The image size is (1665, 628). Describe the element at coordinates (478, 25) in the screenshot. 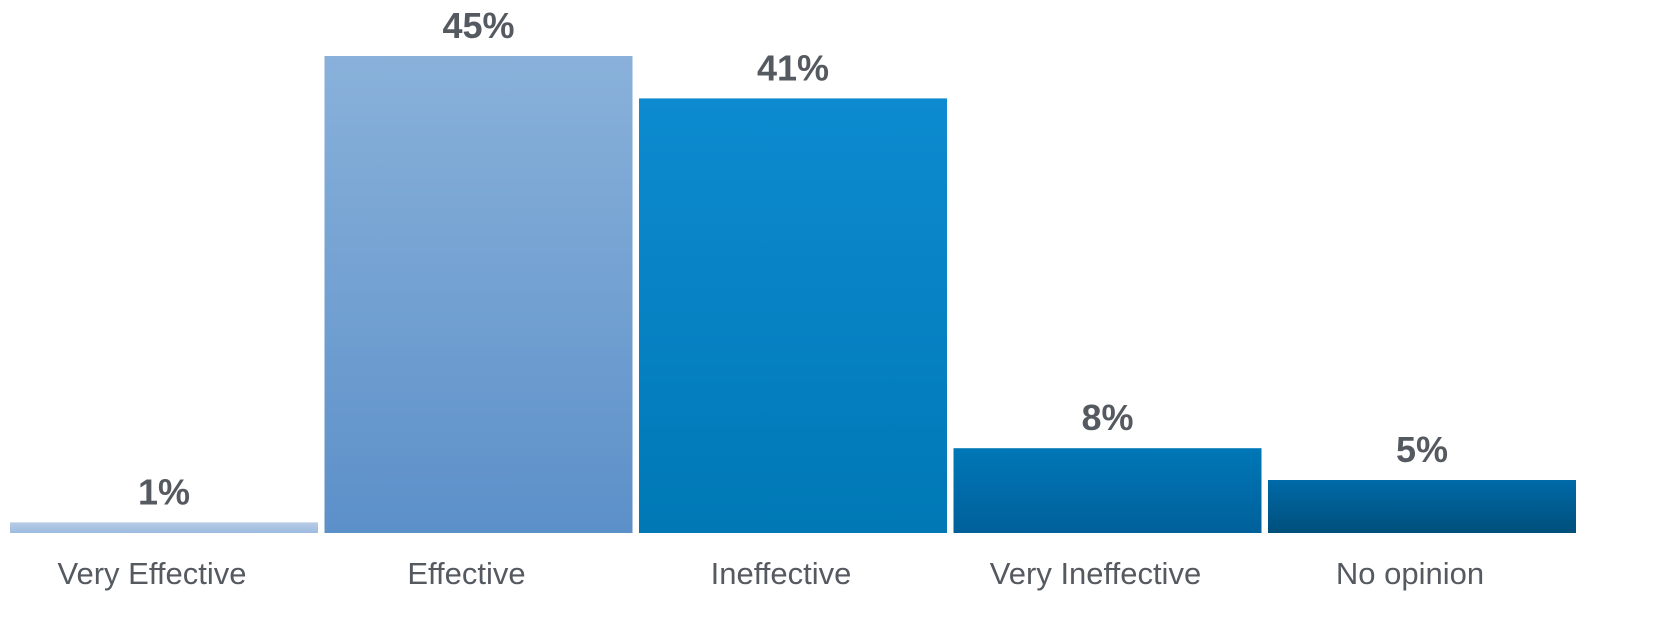

I see `value-label-effective: 45%` at that location.